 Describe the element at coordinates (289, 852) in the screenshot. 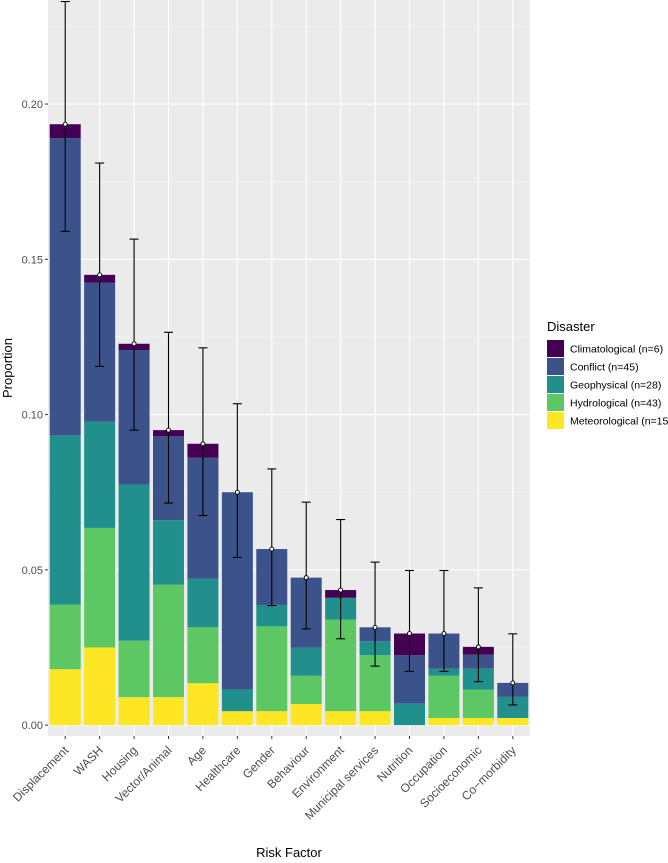

I see `x-axis-title: Risk Factor` at that location.